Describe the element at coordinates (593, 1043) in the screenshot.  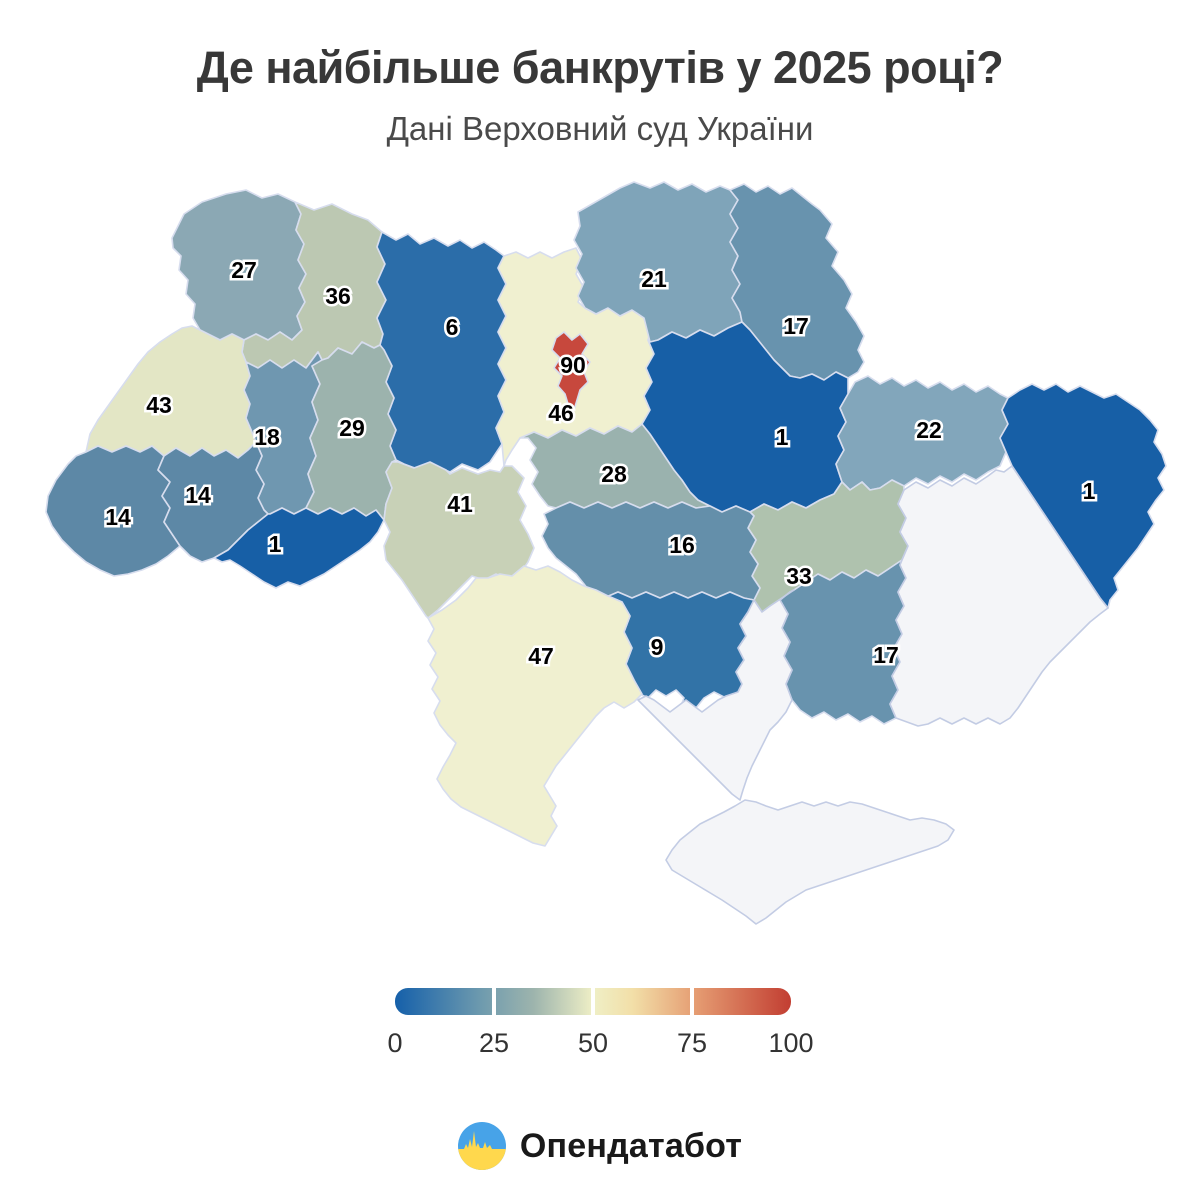
I see `legend-tick-50: 50` at that location.